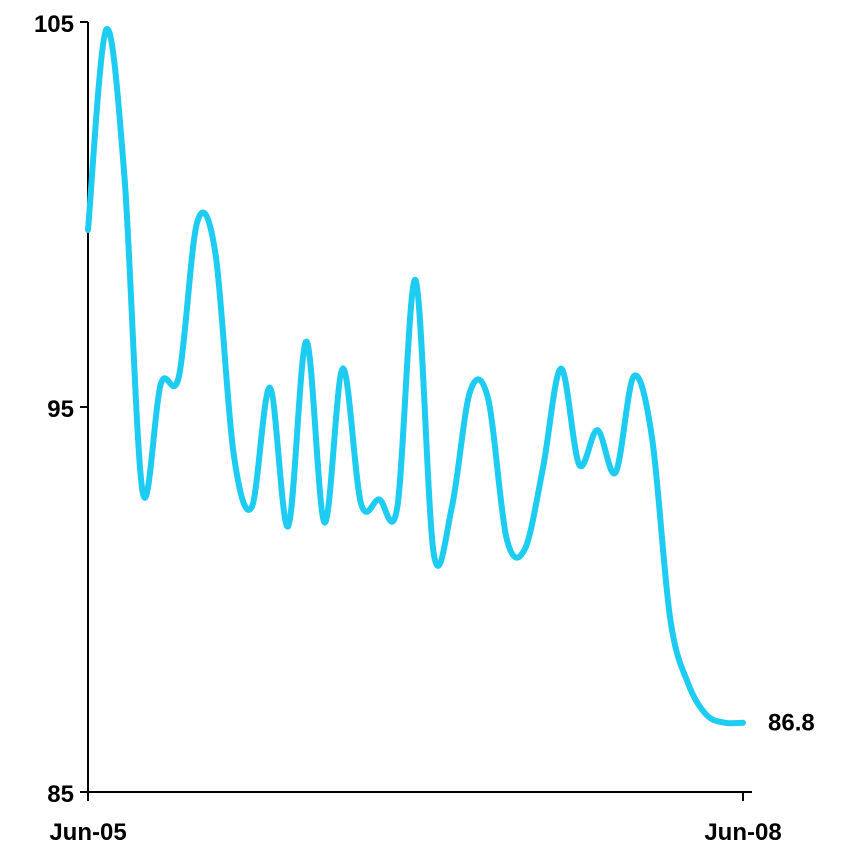  What do you see at coordinates (791, 723) in the screenshot?
I see `end-value-label: 86.8` at bounding box center [791, 723].